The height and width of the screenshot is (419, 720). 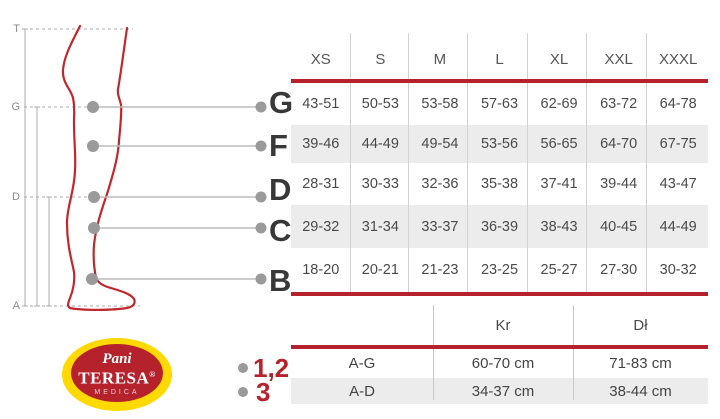 What do you see at coordinates (15, 107) in the screenshot?
I see `axis-label-g: G` at bounding box center [15, 107].